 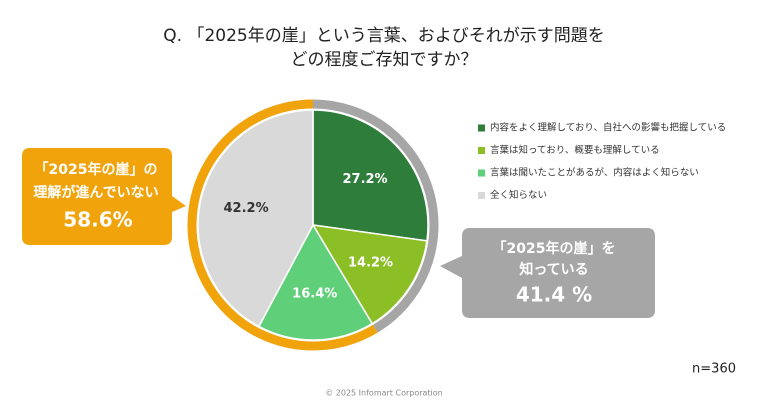 I want to click on callout-text: 理解が進んでいない, so click(x=95, y=192).